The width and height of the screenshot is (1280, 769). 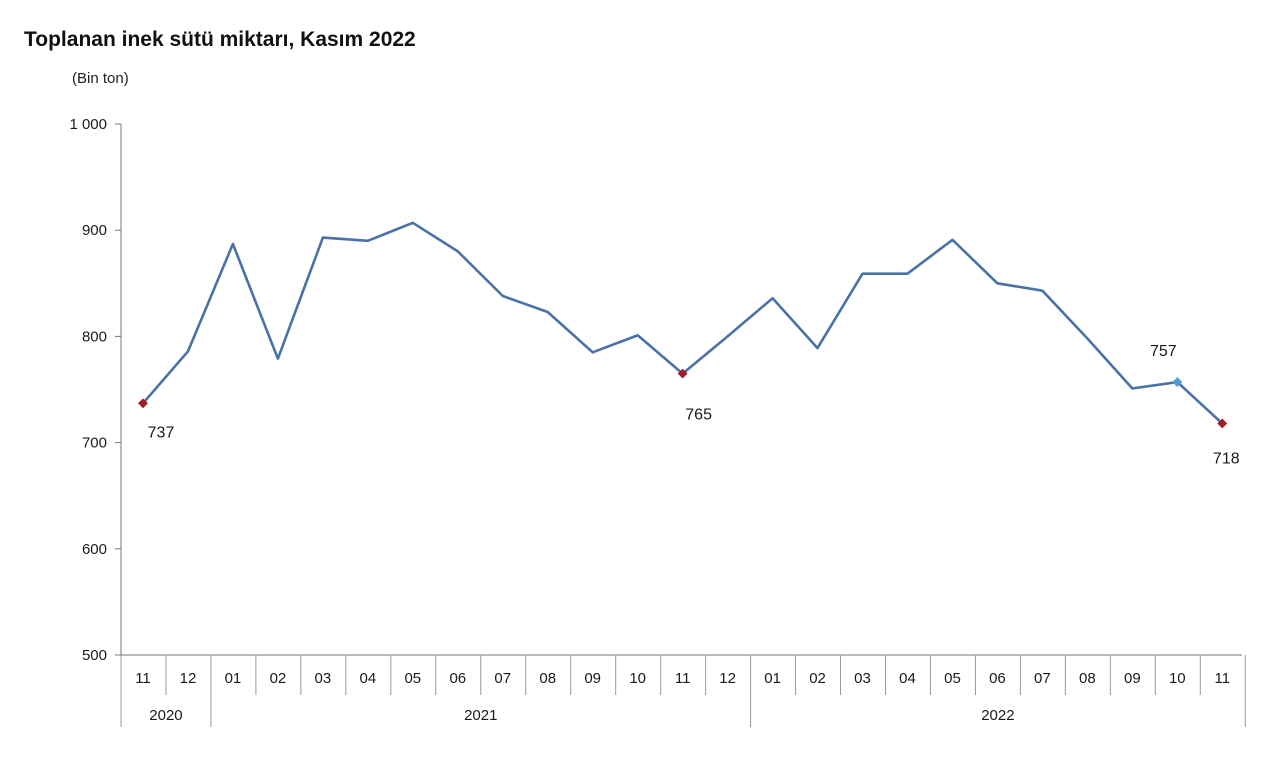 What do you see at coordinates (1163, 351) in the screenshot?
I see `data-label: 757` at bounding box center [1163, 351].